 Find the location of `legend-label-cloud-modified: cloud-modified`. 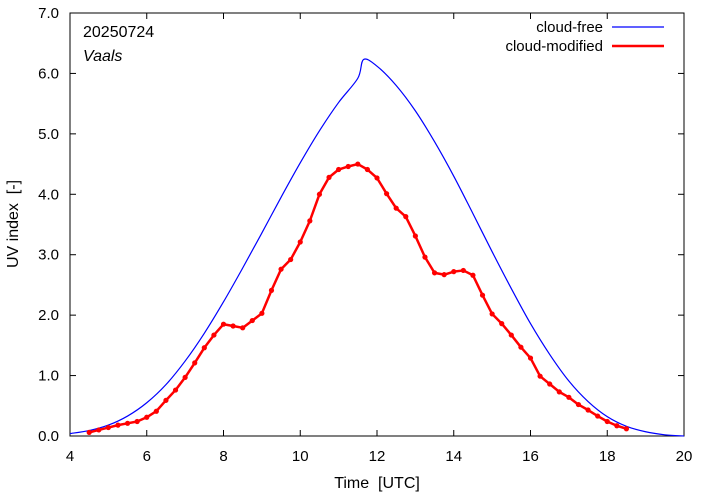

legend-label-cloud-modified: cloud-modified is located at coordinates (554, 46).